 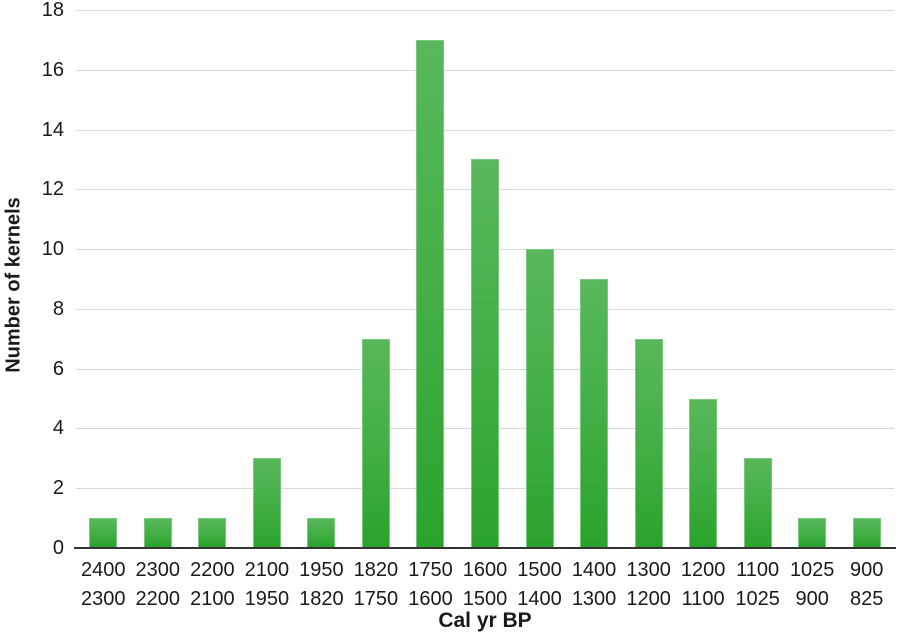 What do you see at coordinates (430, 584) in the screenshot?
I see `x-category-label: 1750 1600` at bounding box center [430, 584].